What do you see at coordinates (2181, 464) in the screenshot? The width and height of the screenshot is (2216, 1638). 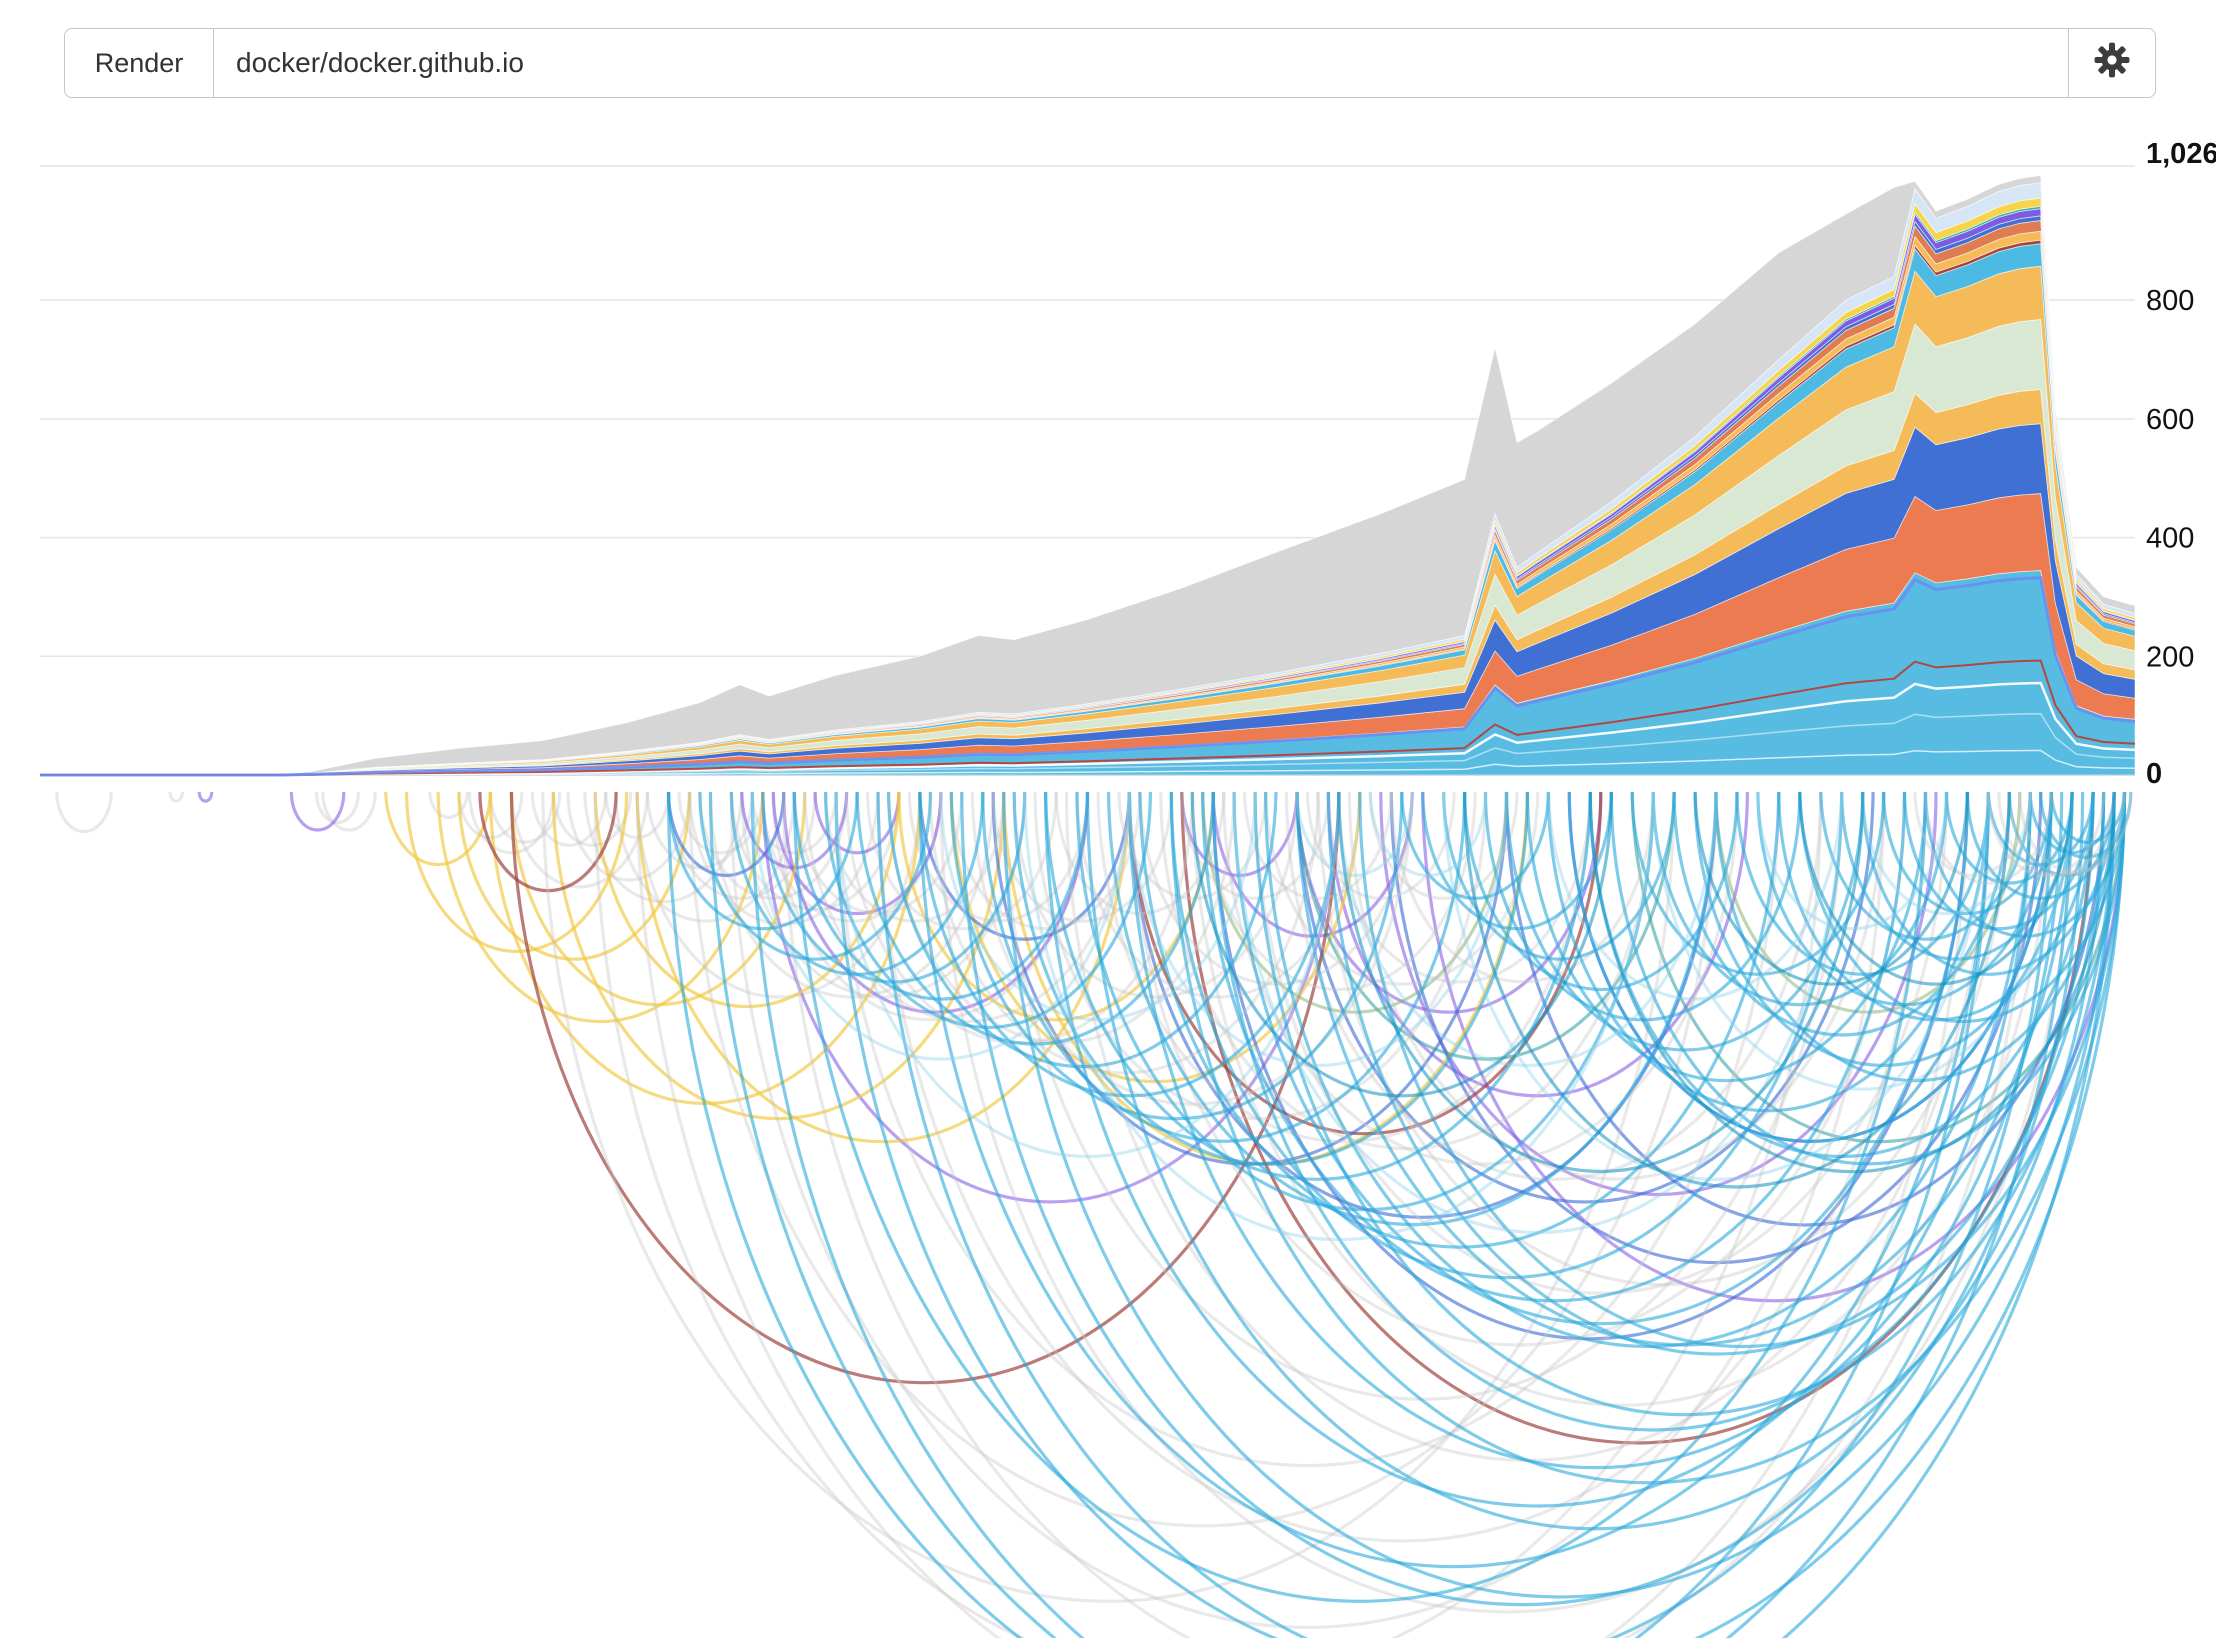 I see `y-axis-labels: 0 200 400 600 800 1,026` at bounding box center [2181, 464].